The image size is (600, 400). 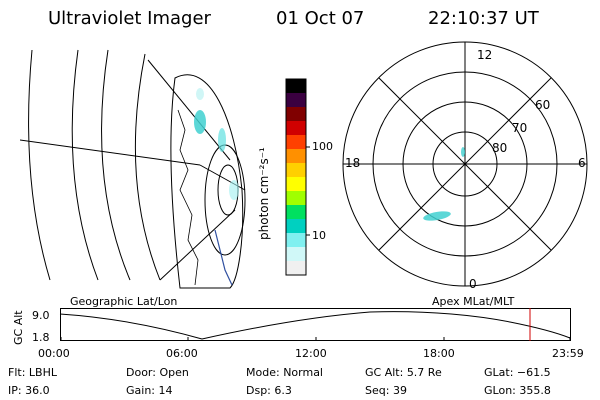 I want to click on colorbar-tick-10: 10, so click(x=319, y=235).